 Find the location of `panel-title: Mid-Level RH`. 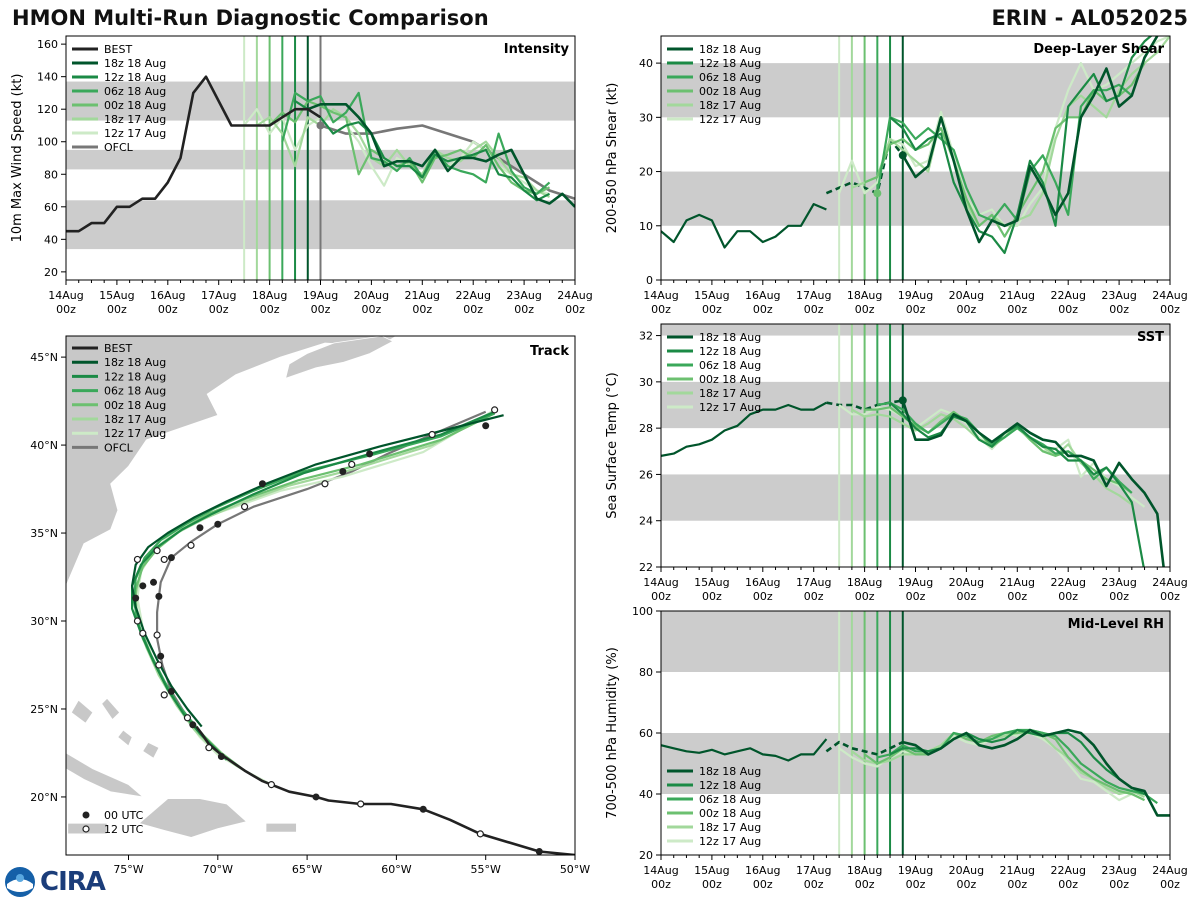

panel-title: Mid-Level RH is located at coordinates (1116, 624).